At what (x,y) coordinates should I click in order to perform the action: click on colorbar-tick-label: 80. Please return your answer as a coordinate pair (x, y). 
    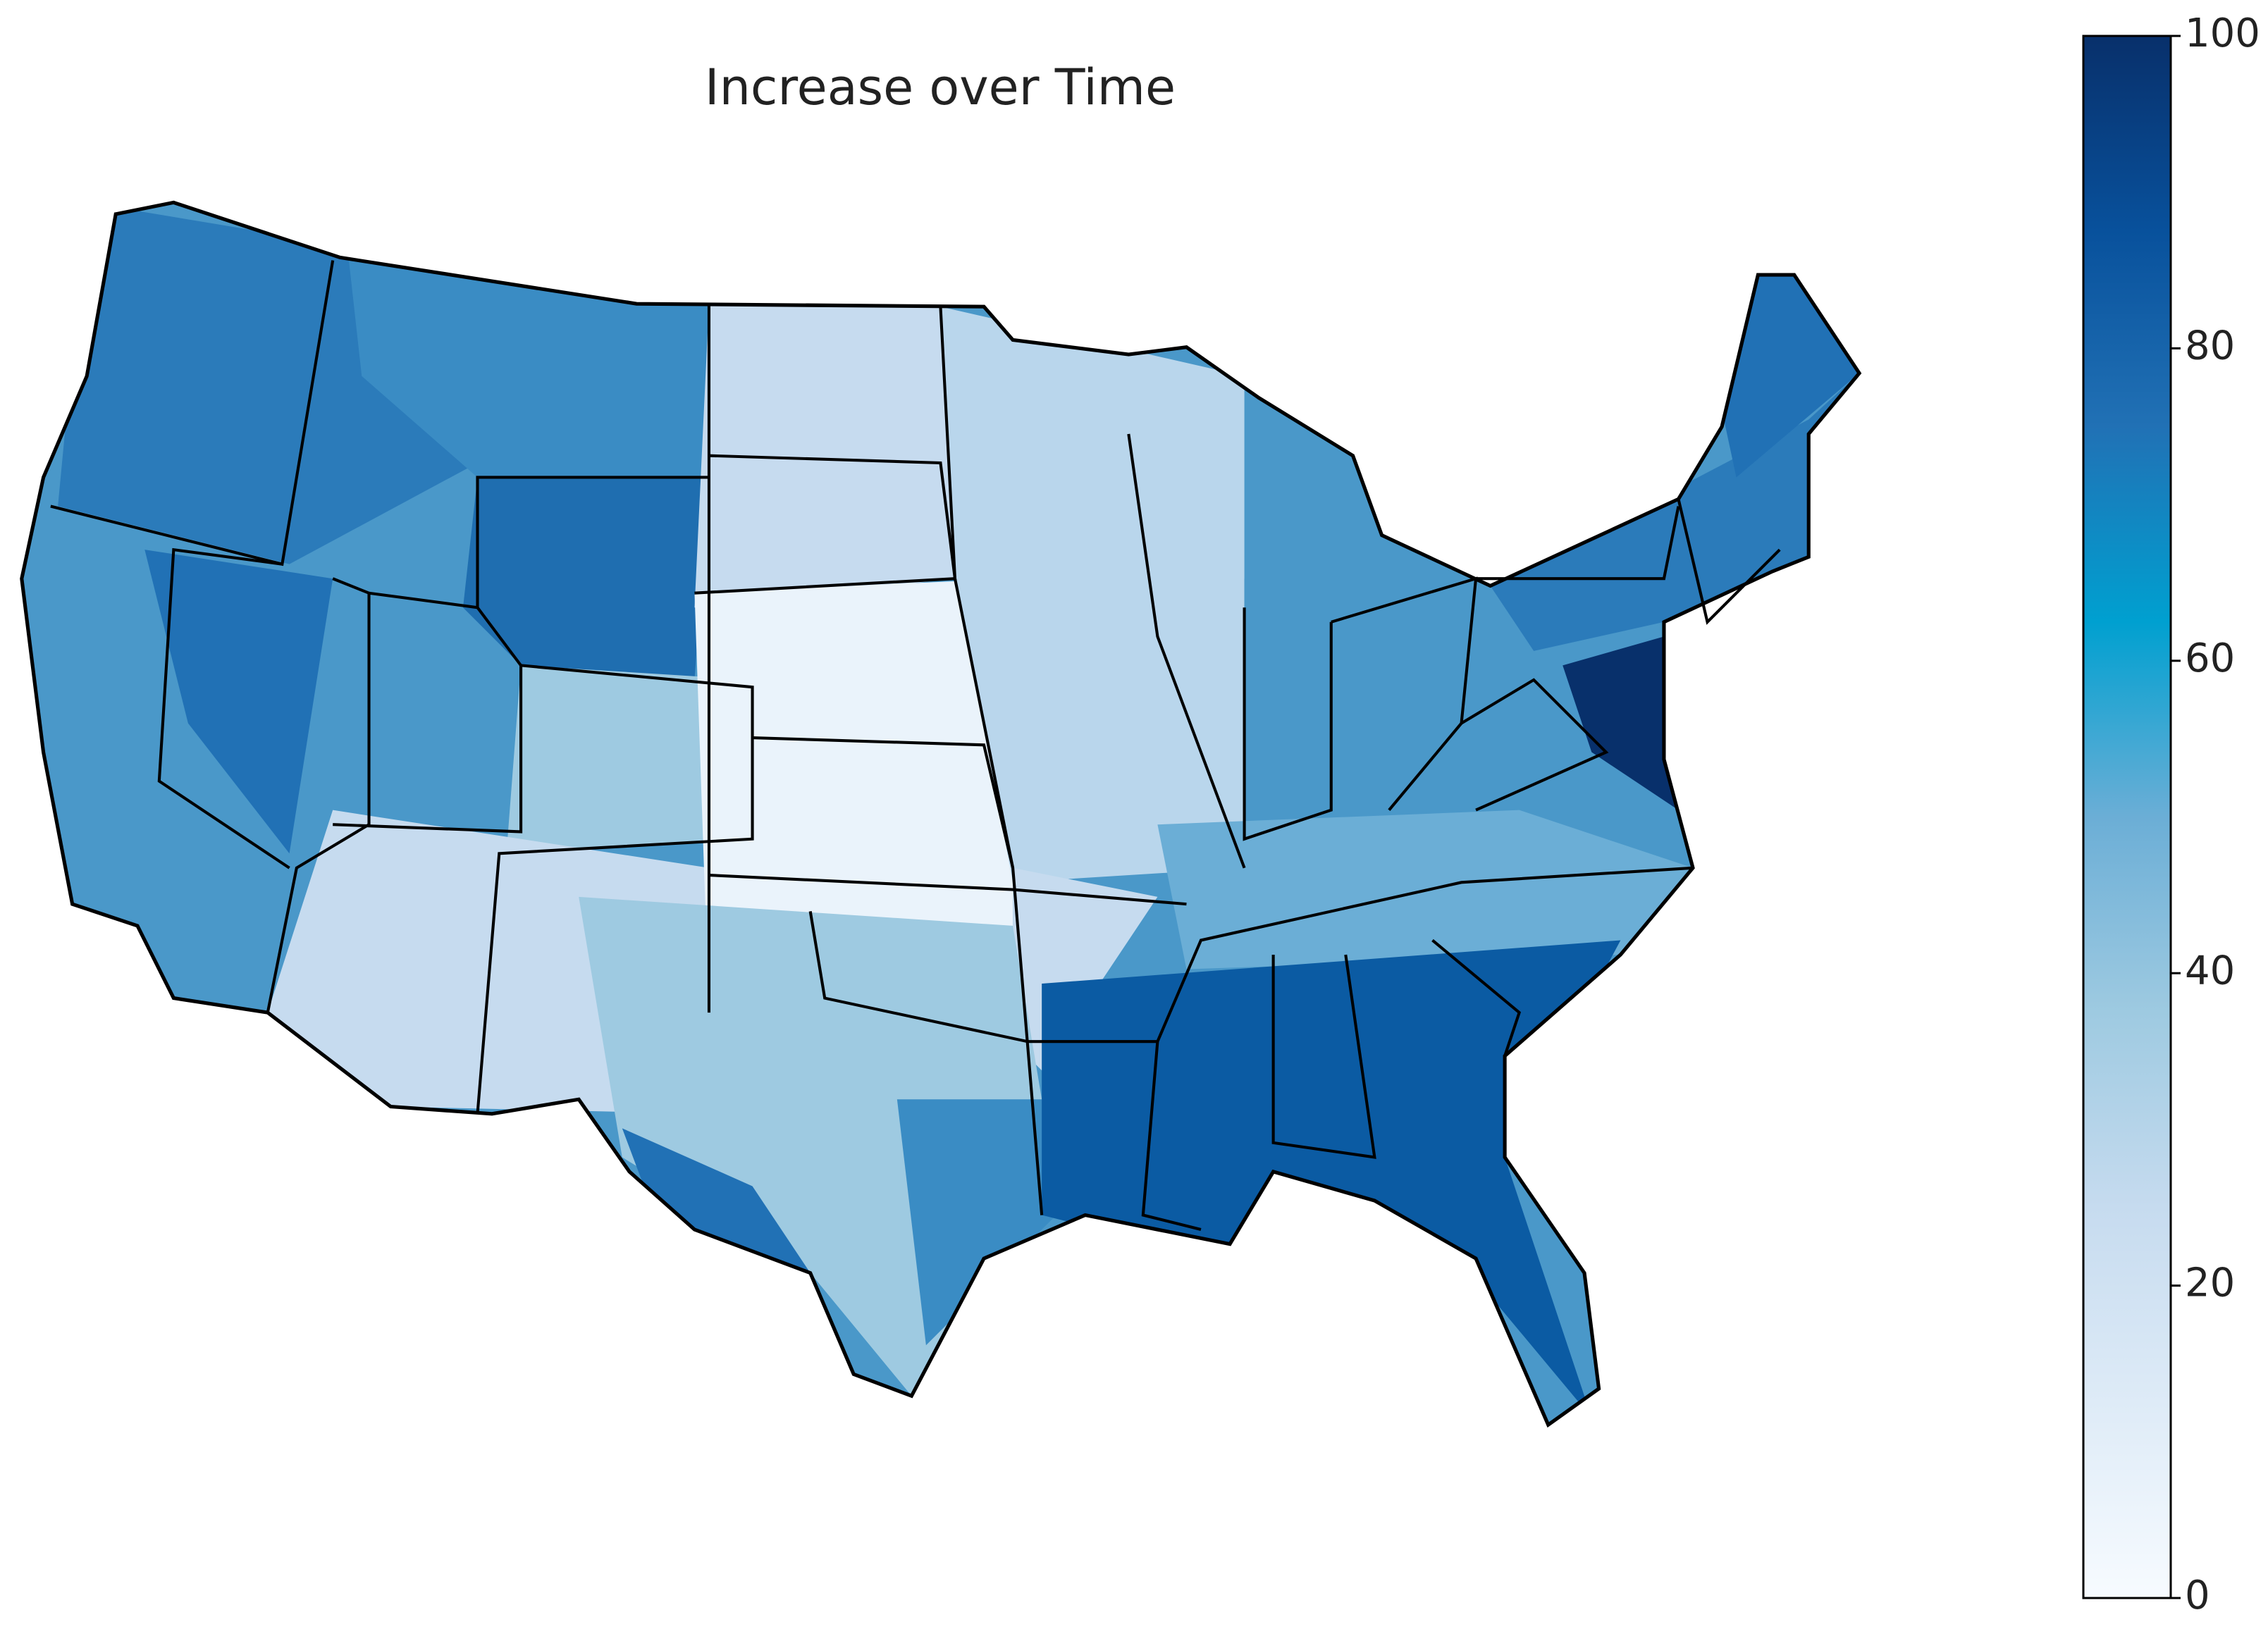
    Looking at the image, I should click on (2210, 346).